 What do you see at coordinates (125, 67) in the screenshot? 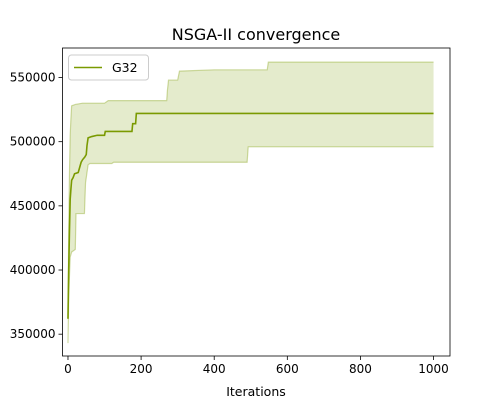
I see `legend-label-g32: G32` at bounding box center [125, 67].